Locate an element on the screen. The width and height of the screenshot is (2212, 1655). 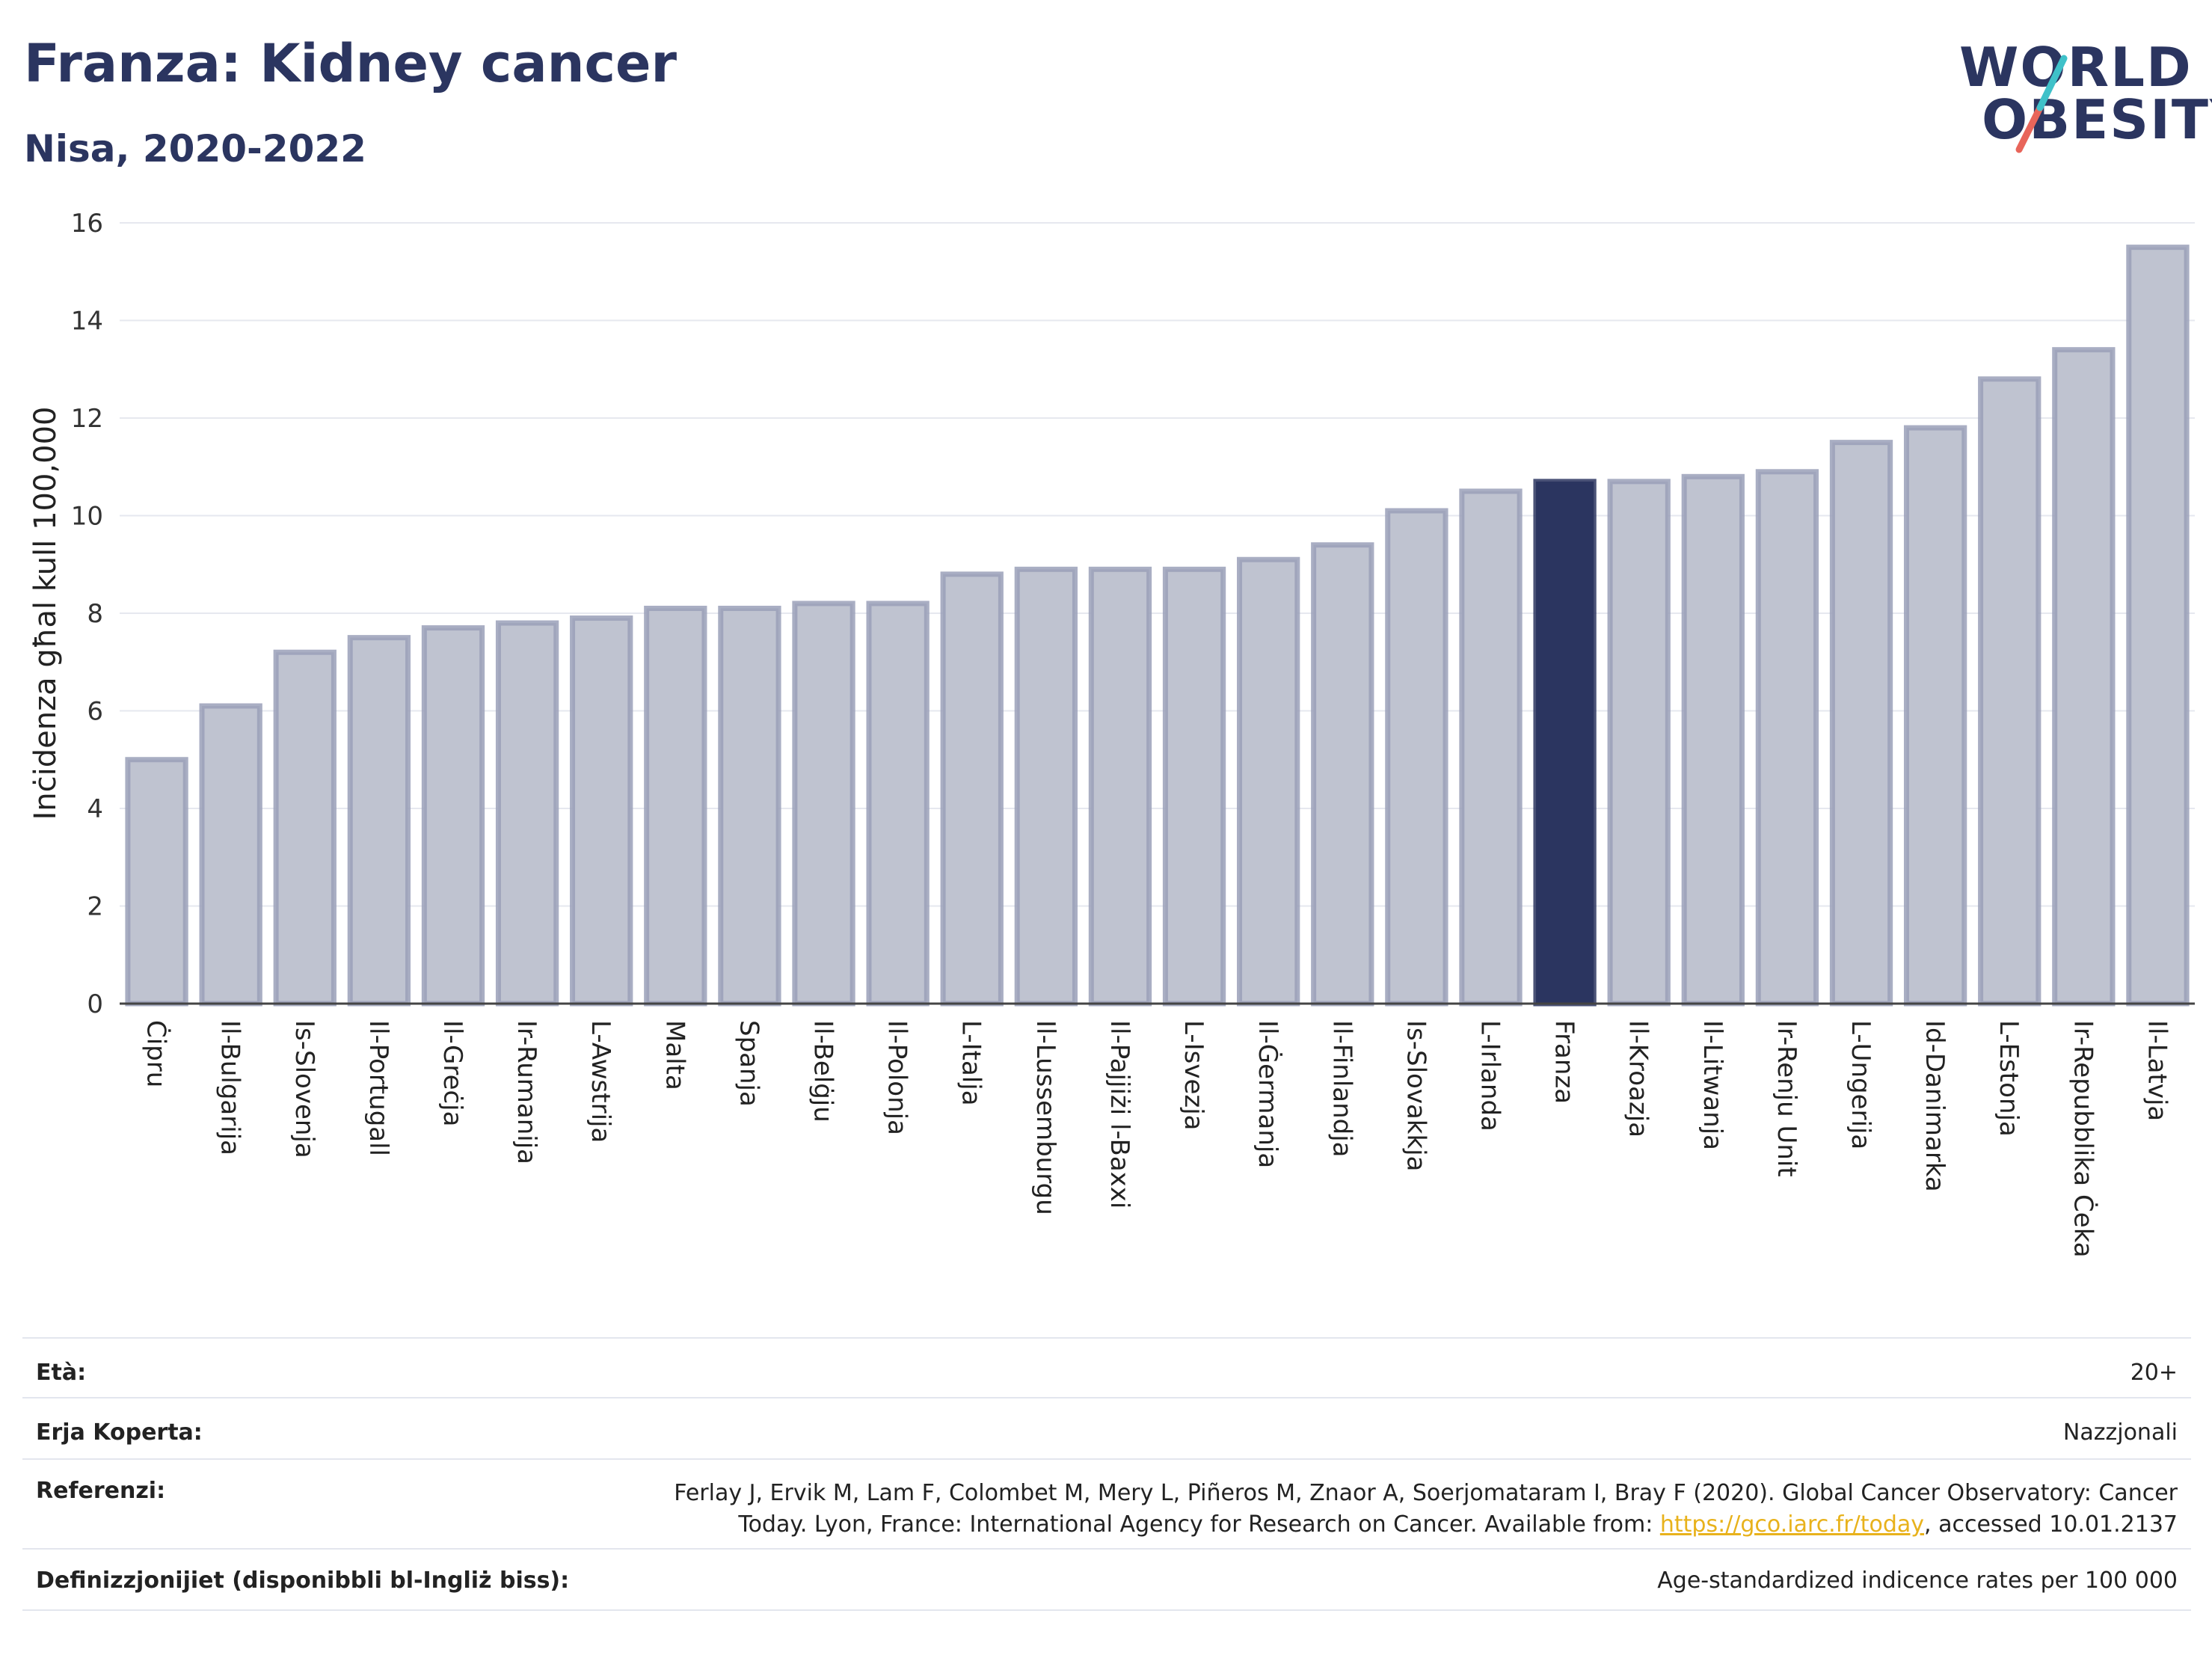
logo-line-1: WORLD is located at coordinates (2076, 67).